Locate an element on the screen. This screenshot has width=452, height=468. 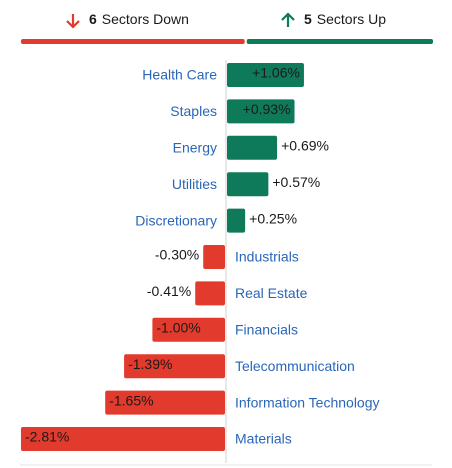
category-label: Materials is located at coordinates (263, 439).